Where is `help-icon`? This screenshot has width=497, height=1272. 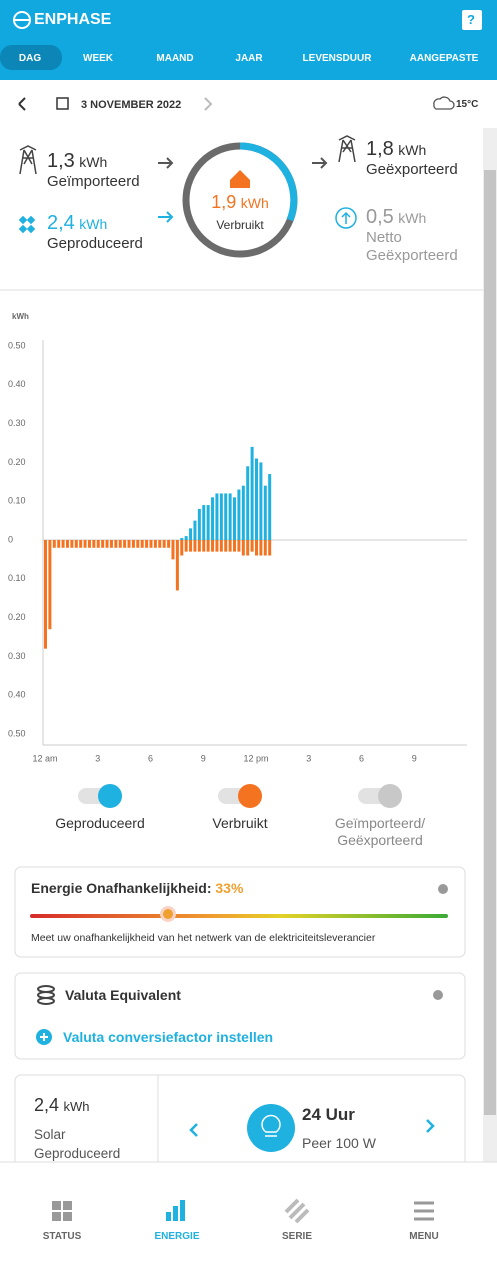 help-icon is located at coordinates (472, 20).